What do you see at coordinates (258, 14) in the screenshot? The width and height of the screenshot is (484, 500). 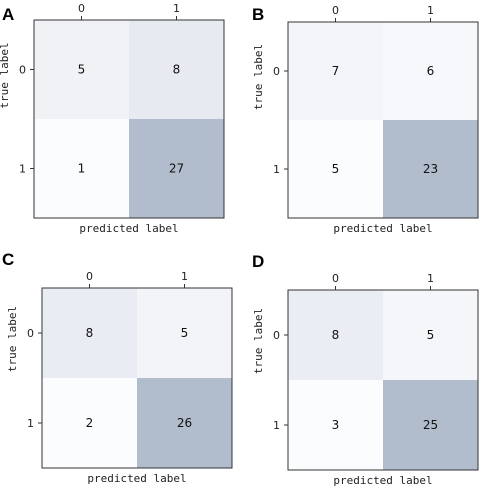 I see `panel-label: B` at bounding box center [258, 14].